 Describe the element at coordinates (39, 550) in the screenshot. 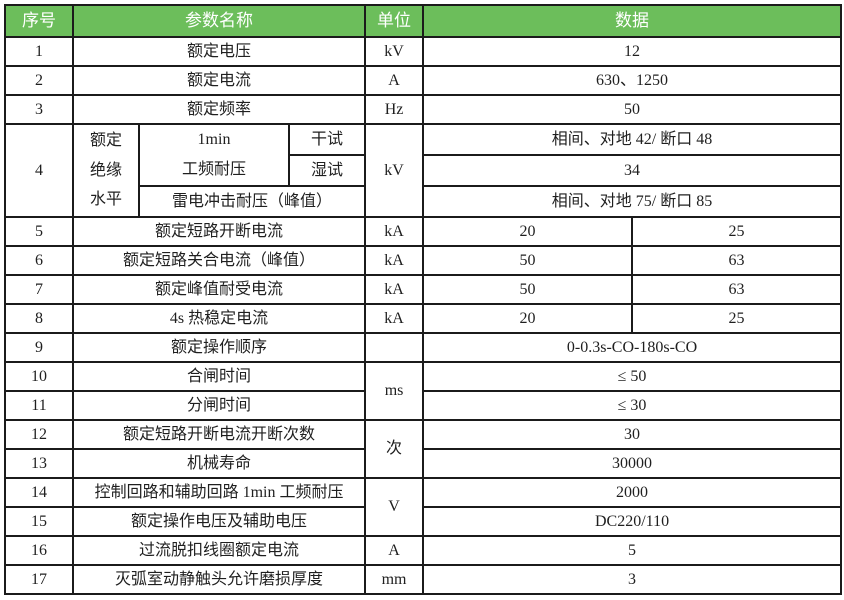

I see `serial-cell: 16` at that location.